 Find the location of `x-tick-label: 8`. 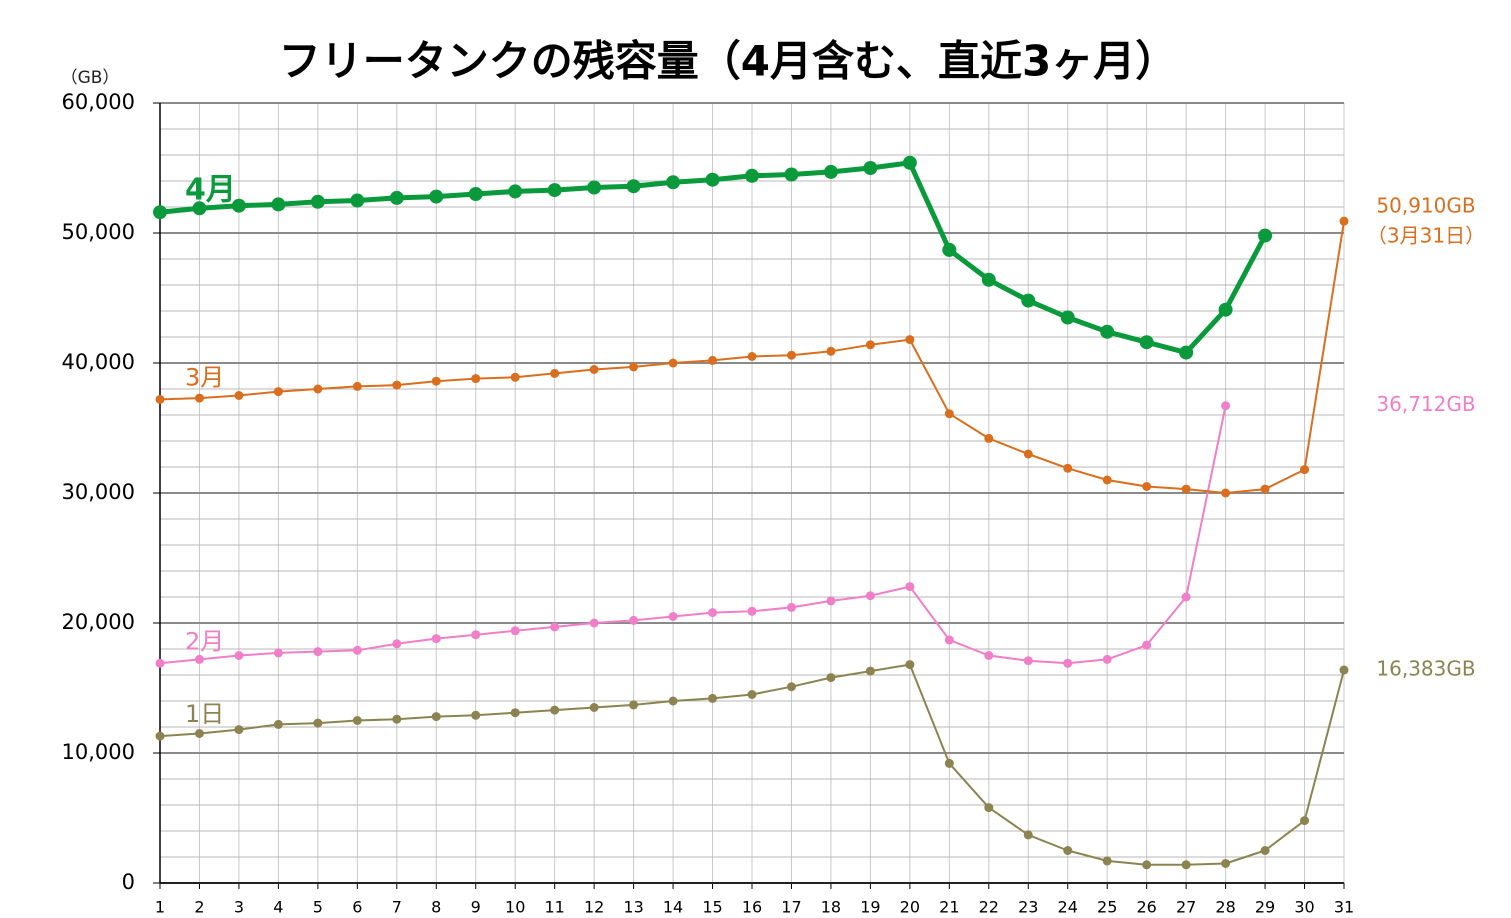

x-tick-label: 8 is located at coordinates (436, 907).